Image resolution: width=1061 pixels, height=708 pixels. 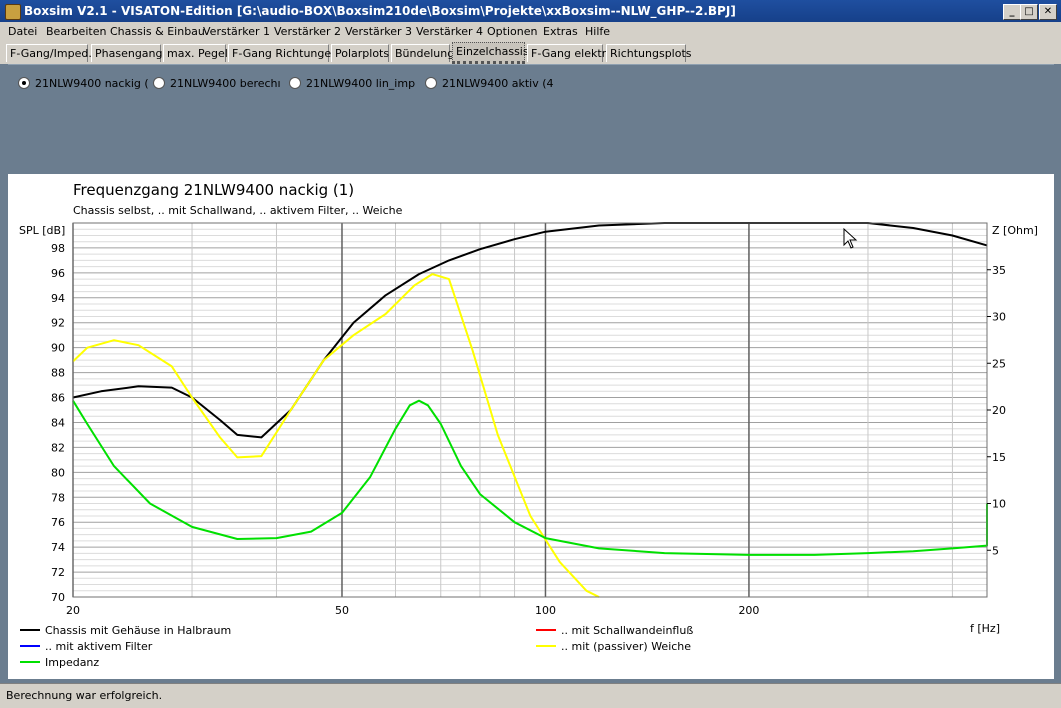 What do you see at coordinates (627, 630) in the screenshot?
I see `legend-entry: .. mit Schallwandeinfluß` at bounding box center [627, 630].